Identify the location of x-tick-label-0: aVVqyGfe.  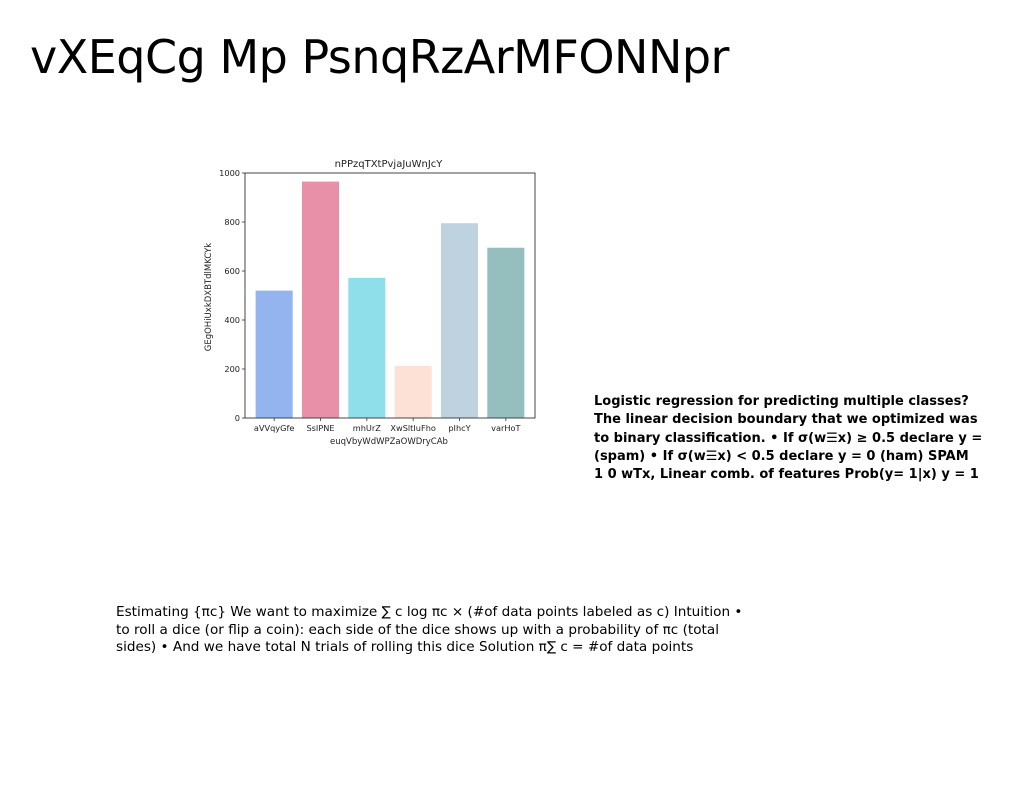
(274, 428).